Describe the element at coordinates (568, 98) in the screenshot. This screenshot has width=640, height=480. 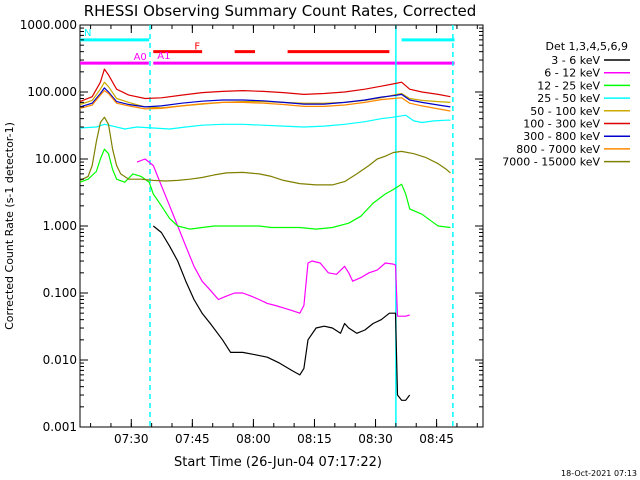
I see `legend-entry-label: 25 - 50 keV` at that location.